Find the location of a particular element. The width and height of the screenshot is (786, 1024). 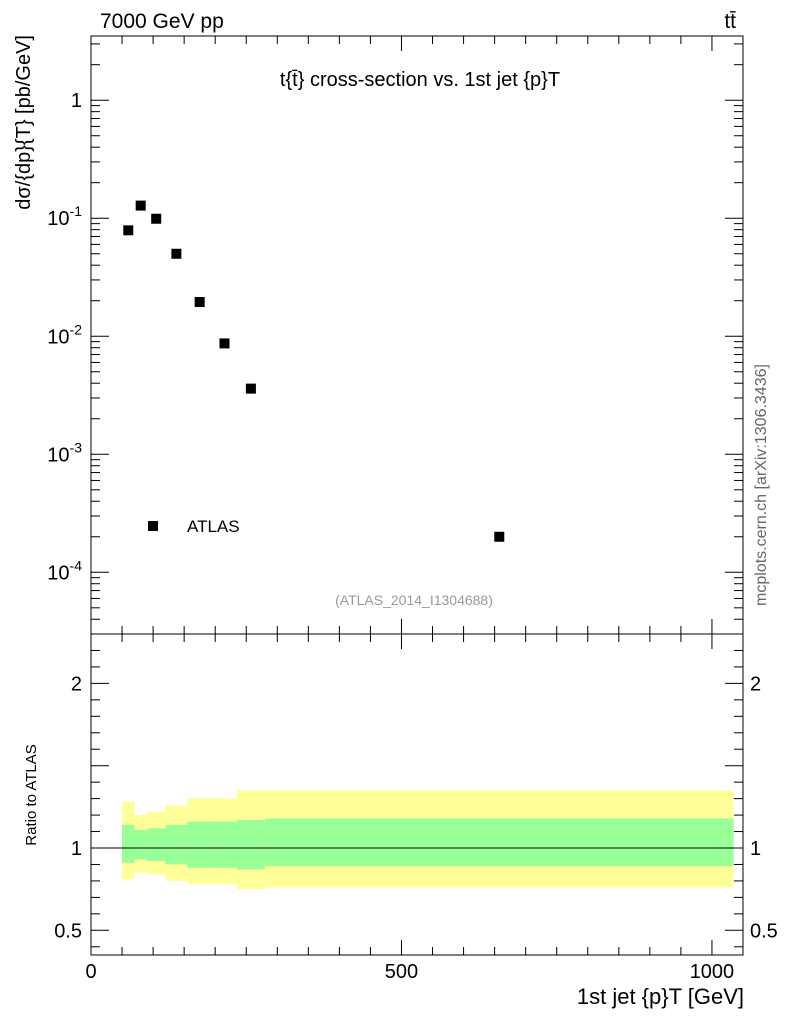

legend-label: ATLAS is located at coordinates (213, 526).